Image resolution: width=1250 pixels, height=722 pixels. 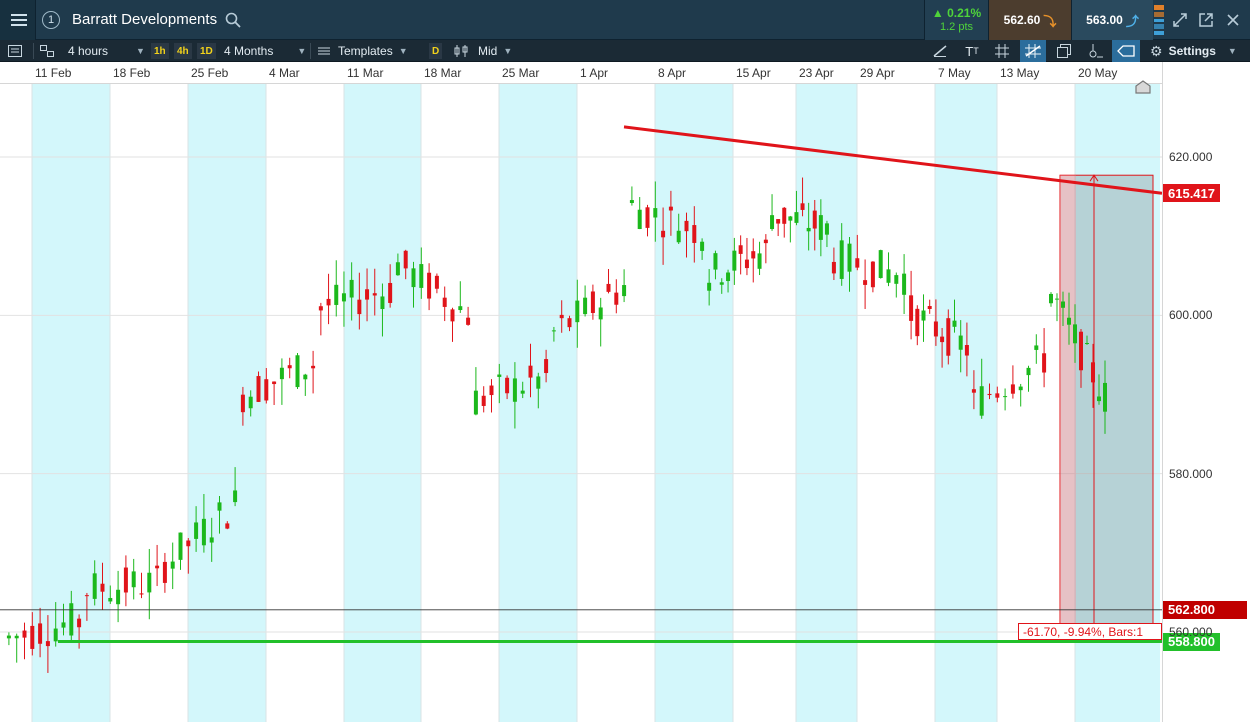 I want to click on buy-arrow-icon: ⤴, so click(x=1132, y=21).